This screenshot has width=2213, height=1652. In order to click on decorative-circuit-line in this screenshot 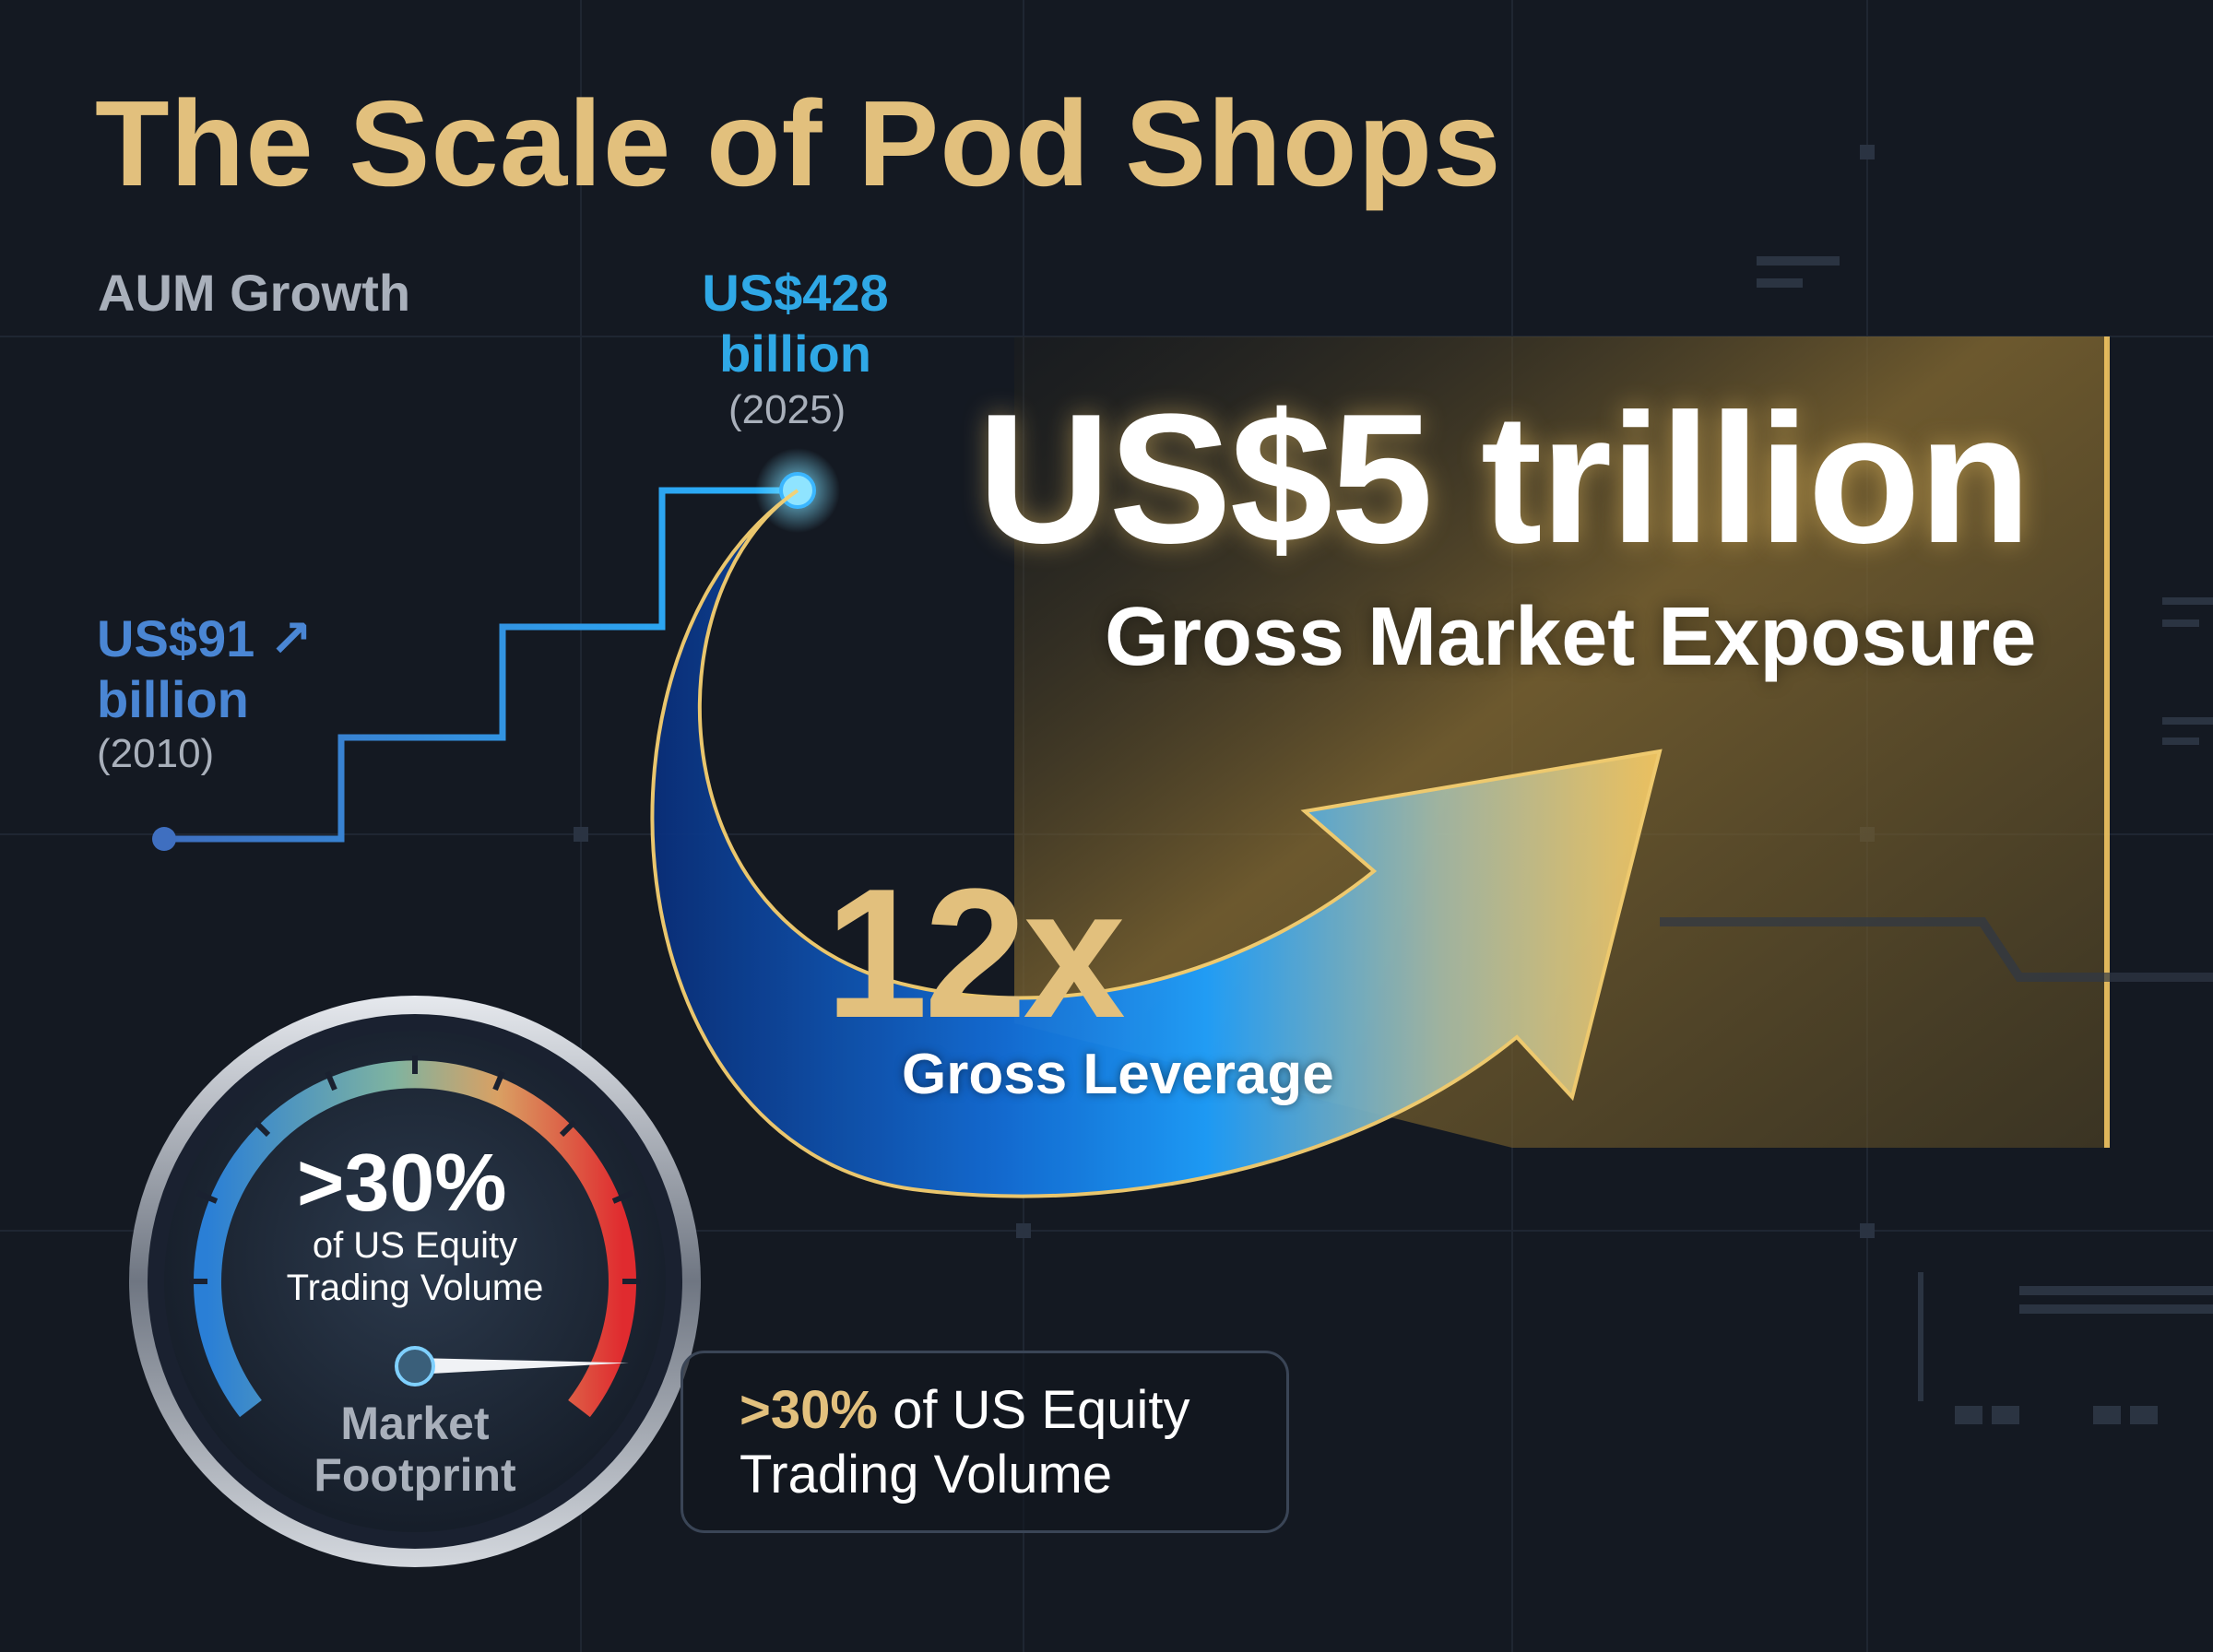, I will do `click(1936, 950)`.